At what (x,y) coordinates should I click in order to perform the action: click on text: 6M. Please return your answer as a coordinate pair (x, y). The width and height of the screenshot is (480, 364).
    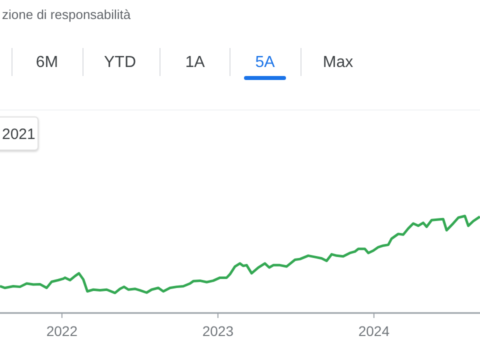
    Looking at the image, I should click on (47, 62).